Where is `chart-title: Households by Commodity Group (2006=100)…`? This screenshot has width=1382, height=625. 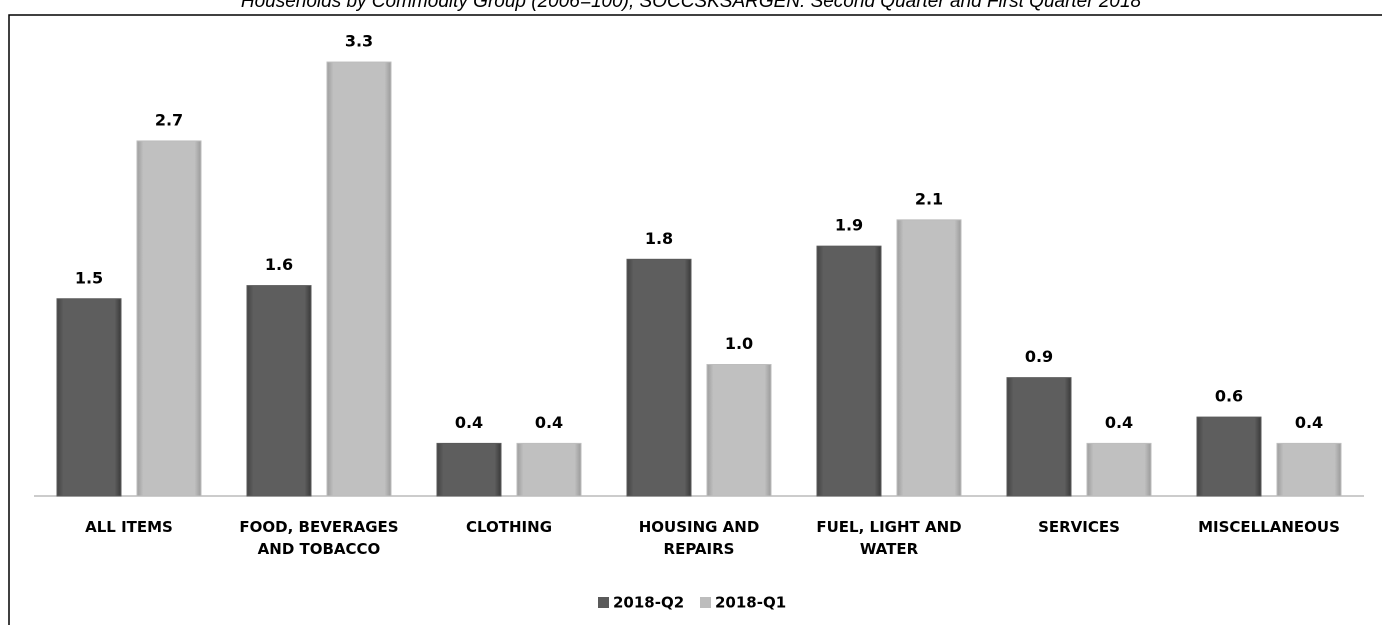 chart-title: Households by Commodity Group (2006=100)… is located at coordinates (691, 6).